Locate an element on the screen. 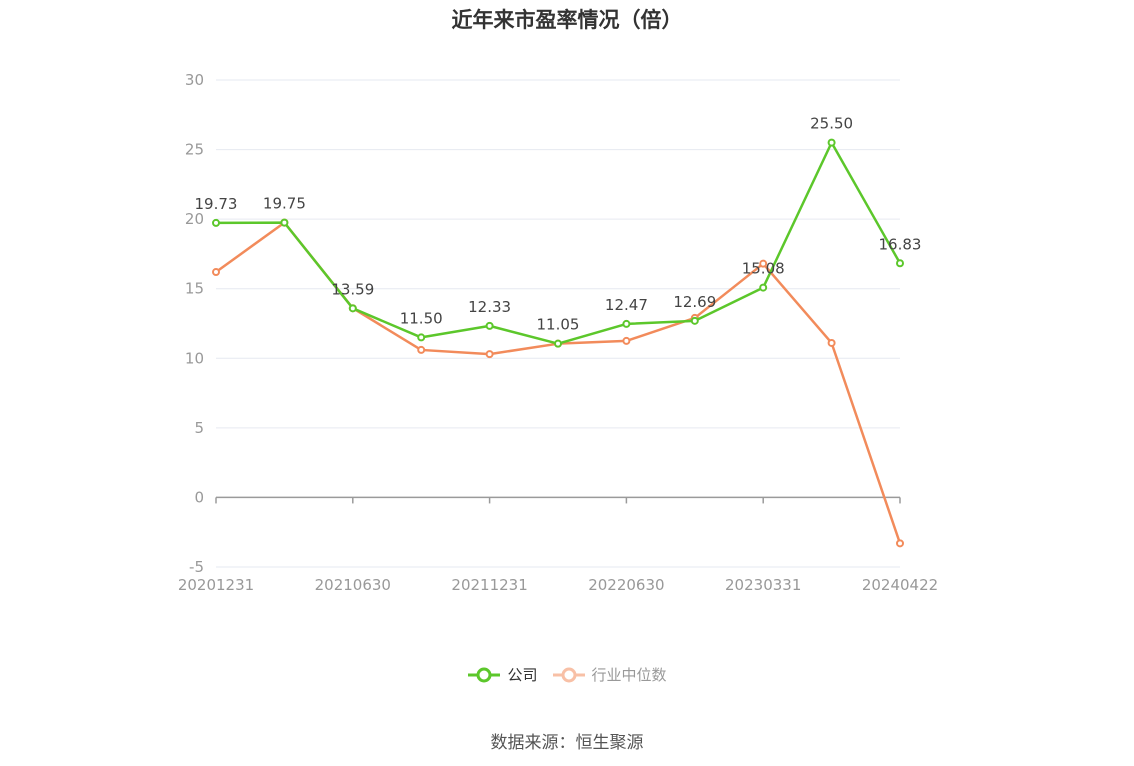  y-tick-label: 20 is located at coordinates (194, 219).